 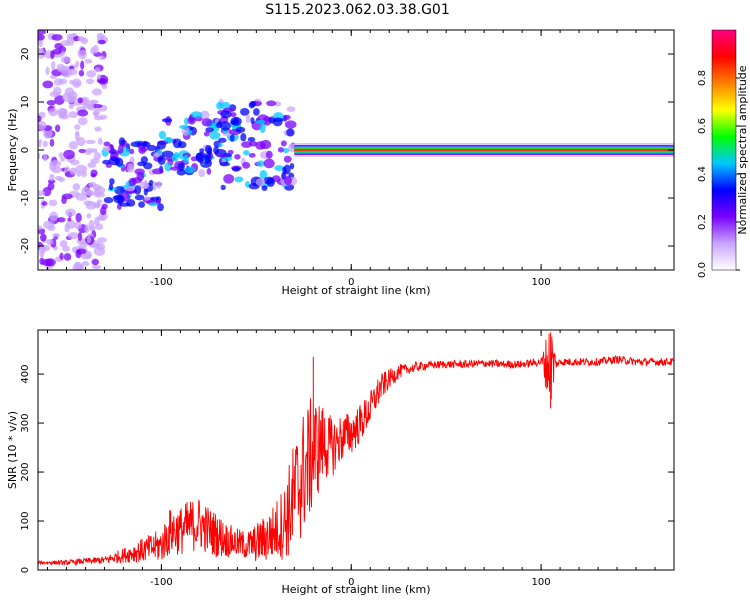 What do you see at coordinates (541, 582) in the screenshot?
I see `snr-xtick-label: 100` at bounding box center [541, 582].